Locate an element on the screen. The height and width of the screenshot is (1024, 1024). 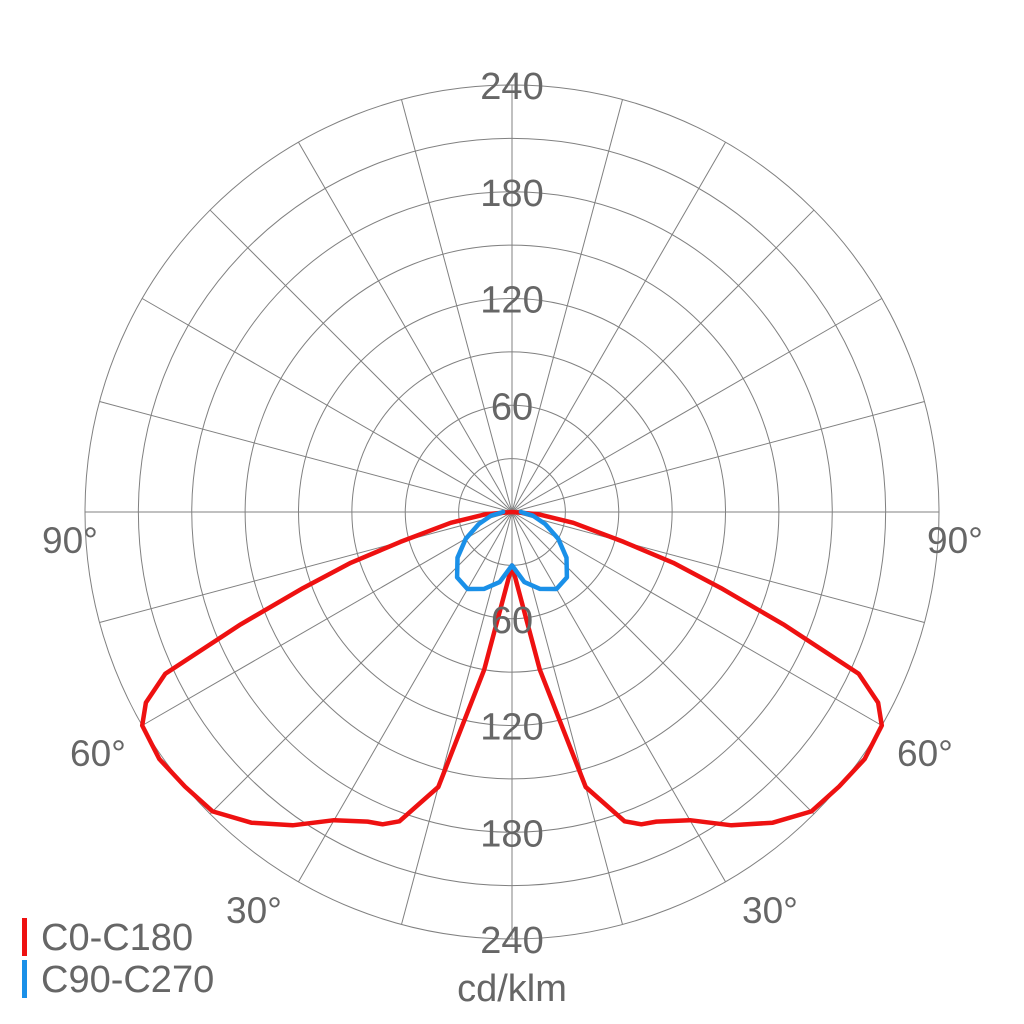
legend-item-c90-c270: C90-C270 is located at coordinates (118, 980).